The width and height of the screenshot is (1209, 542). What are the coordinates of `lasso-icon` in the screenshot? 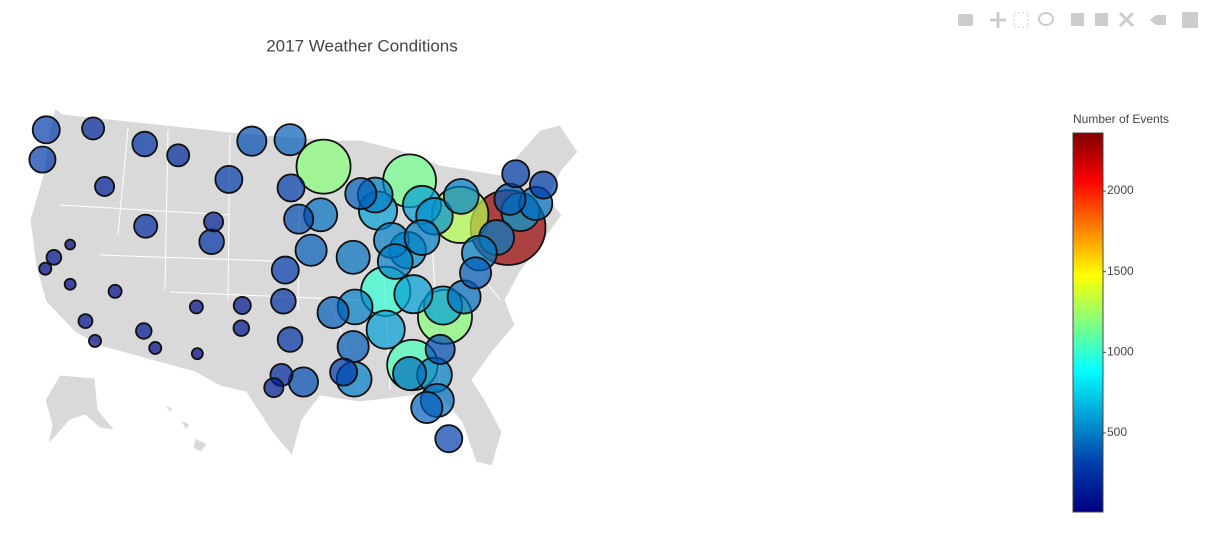 It's located at (1046, 19).